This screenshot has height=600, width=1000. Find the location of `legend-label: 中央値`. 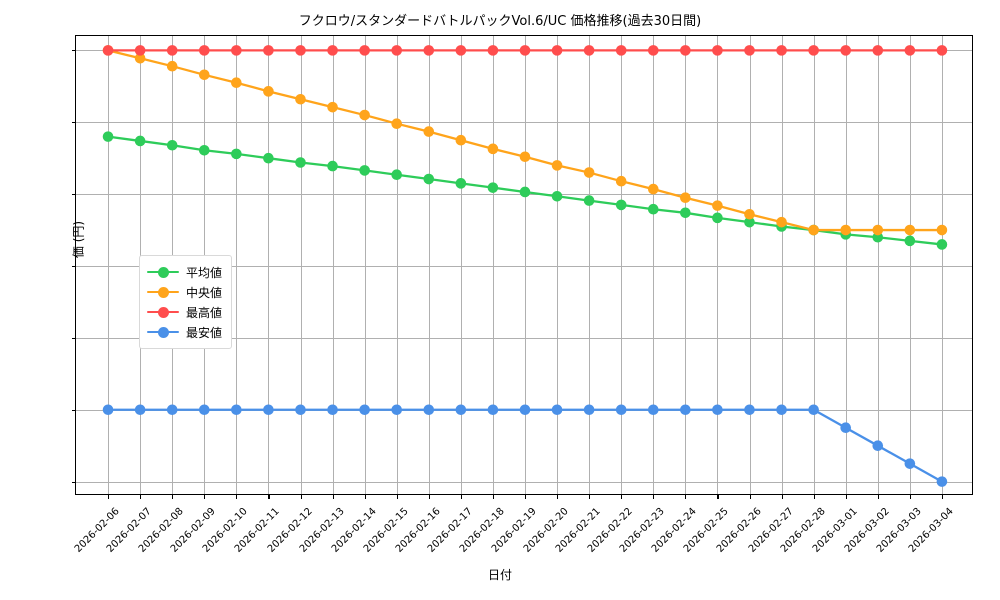

legend-label: 中央値 is located at coordinates (204, 292).